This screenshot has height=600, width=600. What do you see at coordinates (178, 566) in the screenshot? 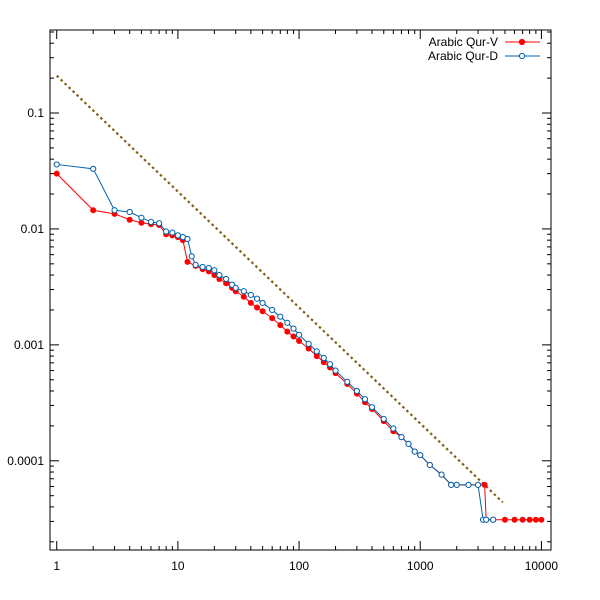
I see `x-tick-label: 10` at bounding box center [178, 566].